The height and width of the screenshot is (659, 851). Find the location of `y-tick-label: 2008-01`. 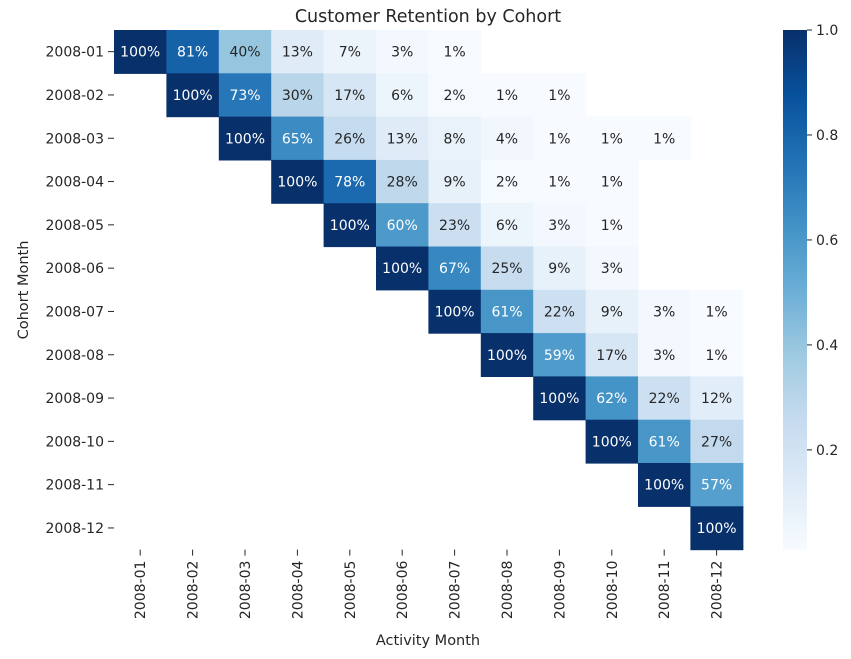

y-tick-label: 2008-01 is located at coordinates (75, 53).